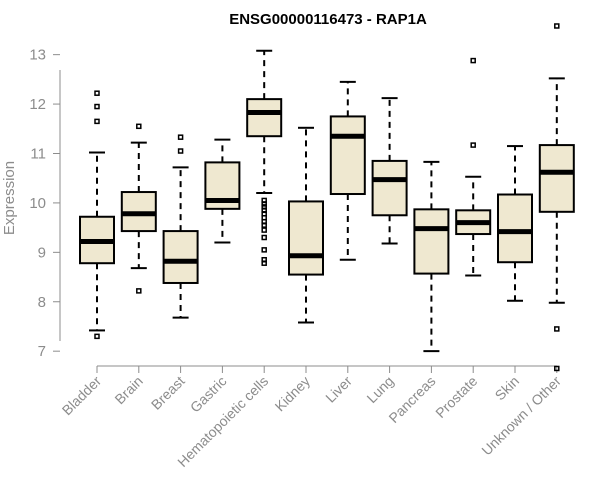 The image size is (600, 500). What do you see at coordinates (42, 302) in the screenshot?
I see `y-tick-label: 8` at bounding box center [42, 302].